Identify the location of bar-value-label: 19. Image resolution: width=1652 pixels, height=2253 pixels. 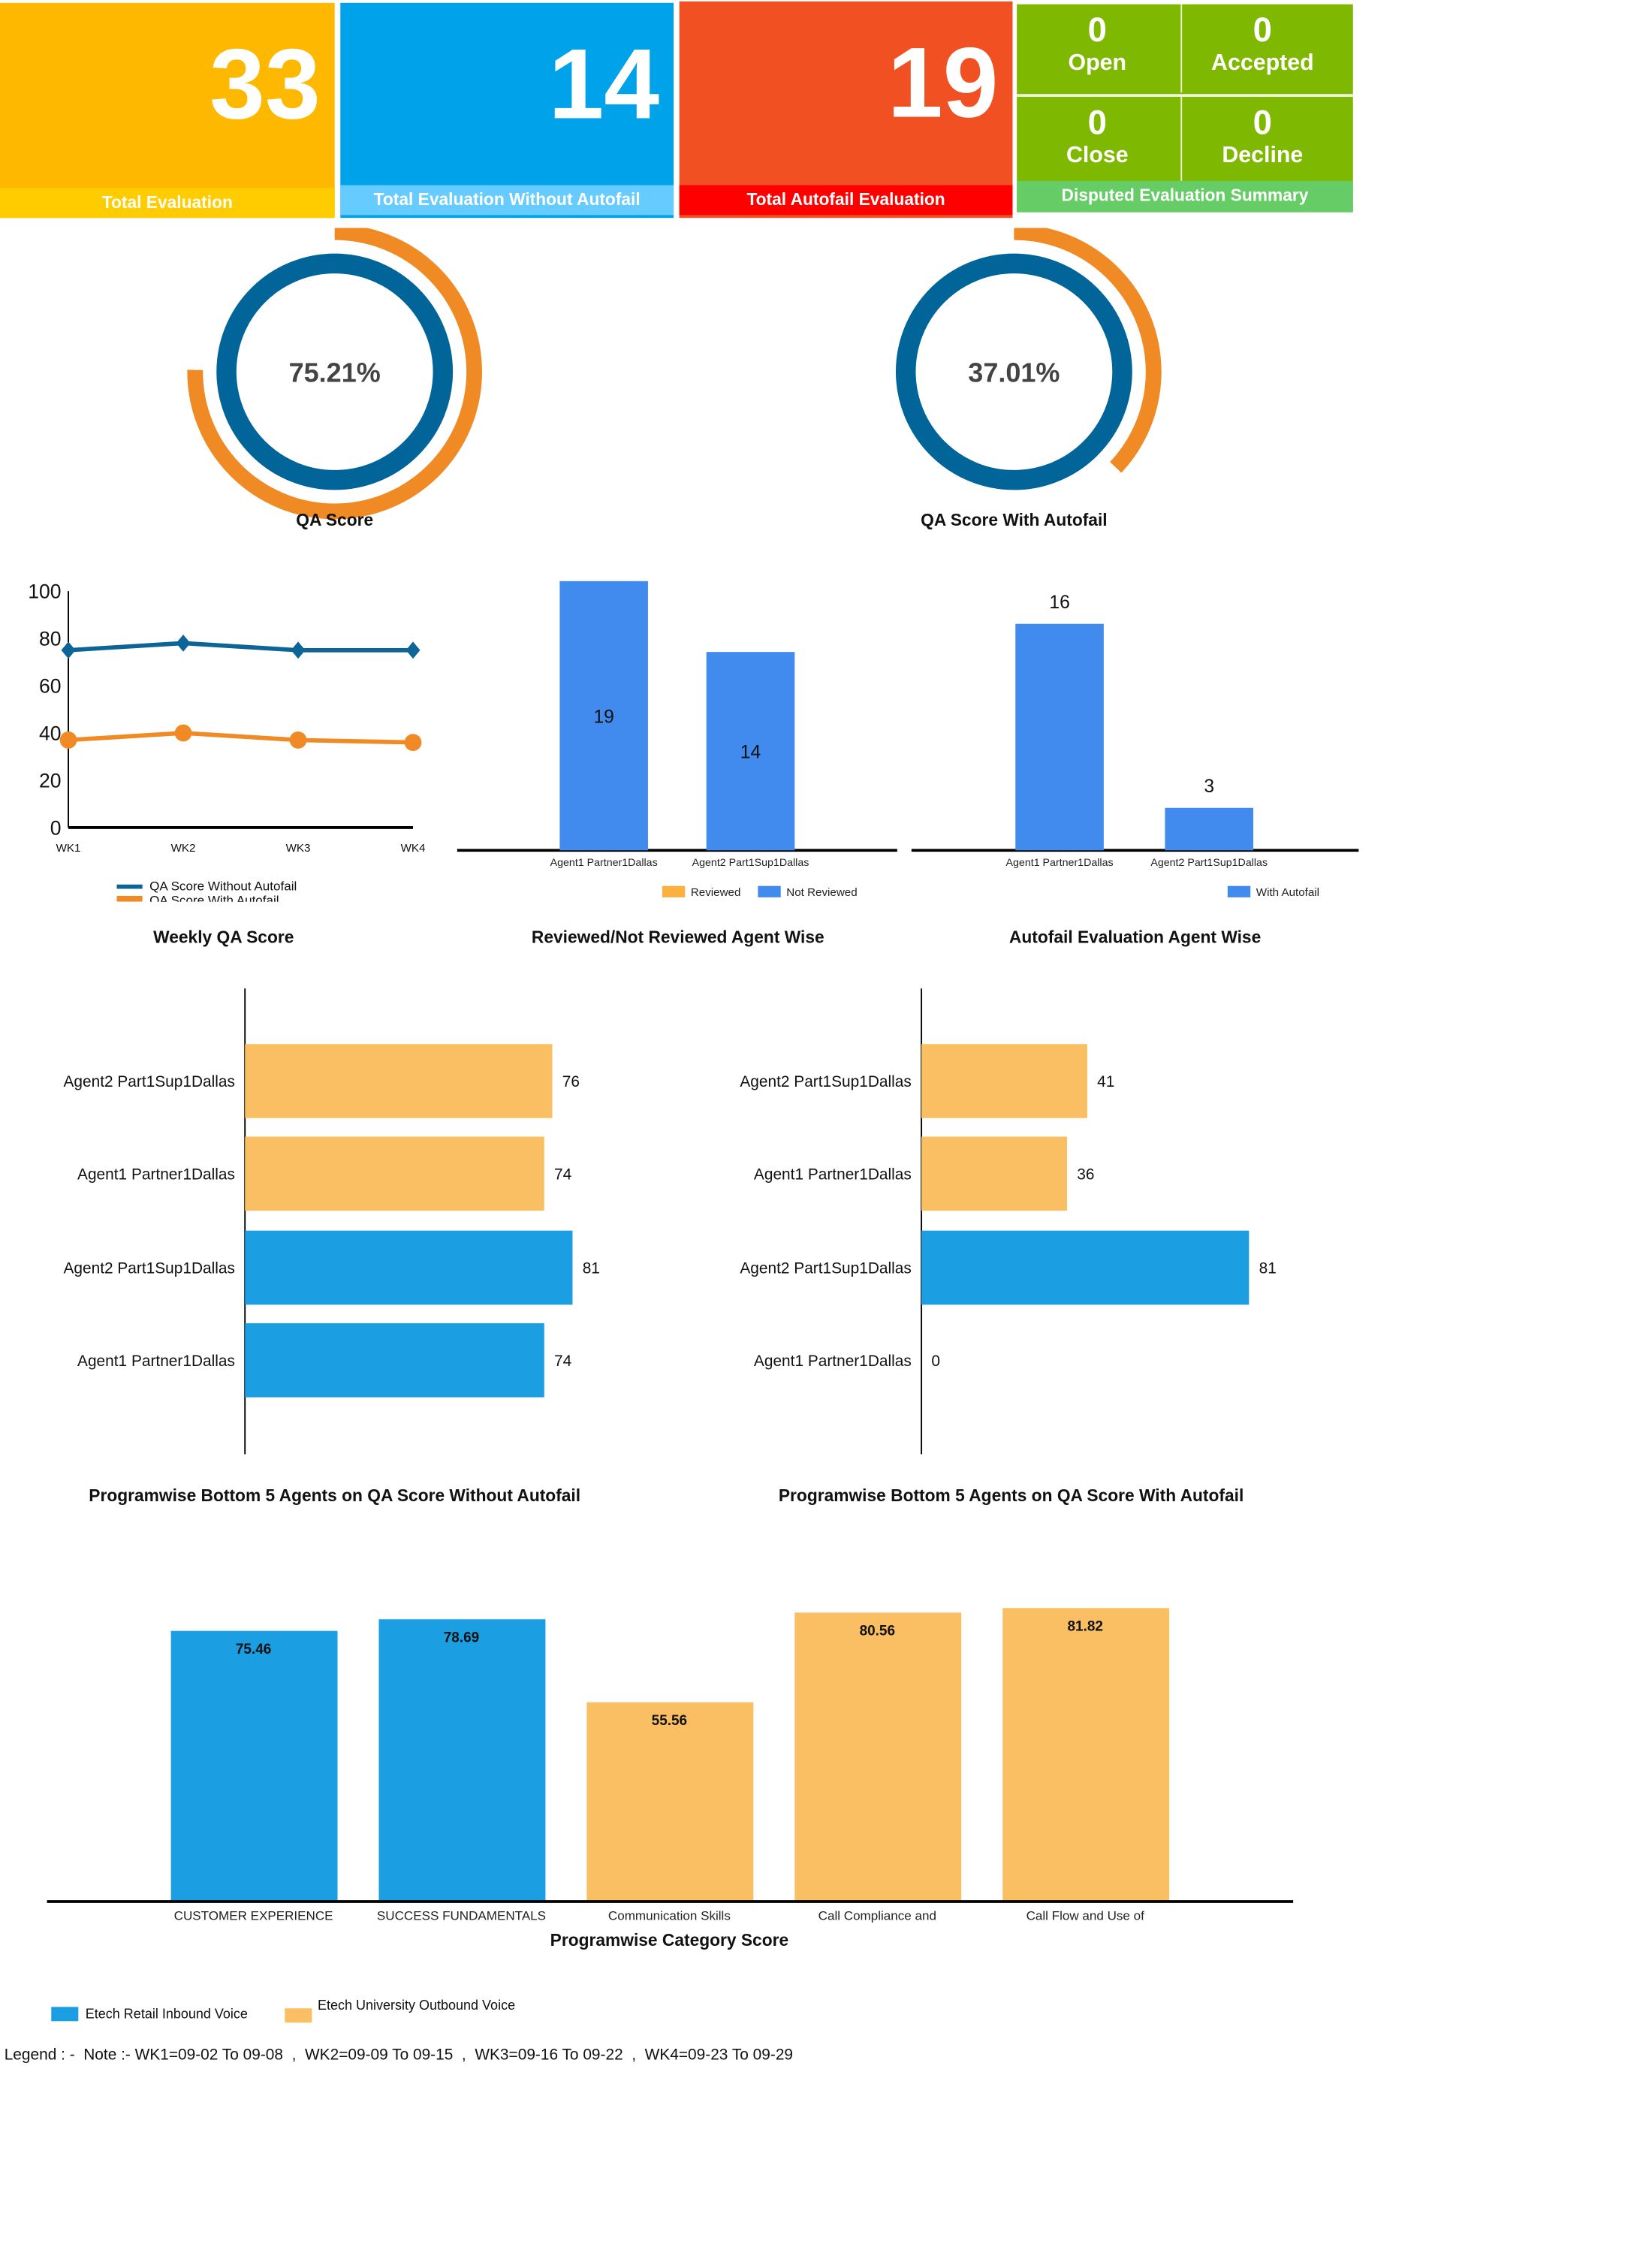
(603, 718).